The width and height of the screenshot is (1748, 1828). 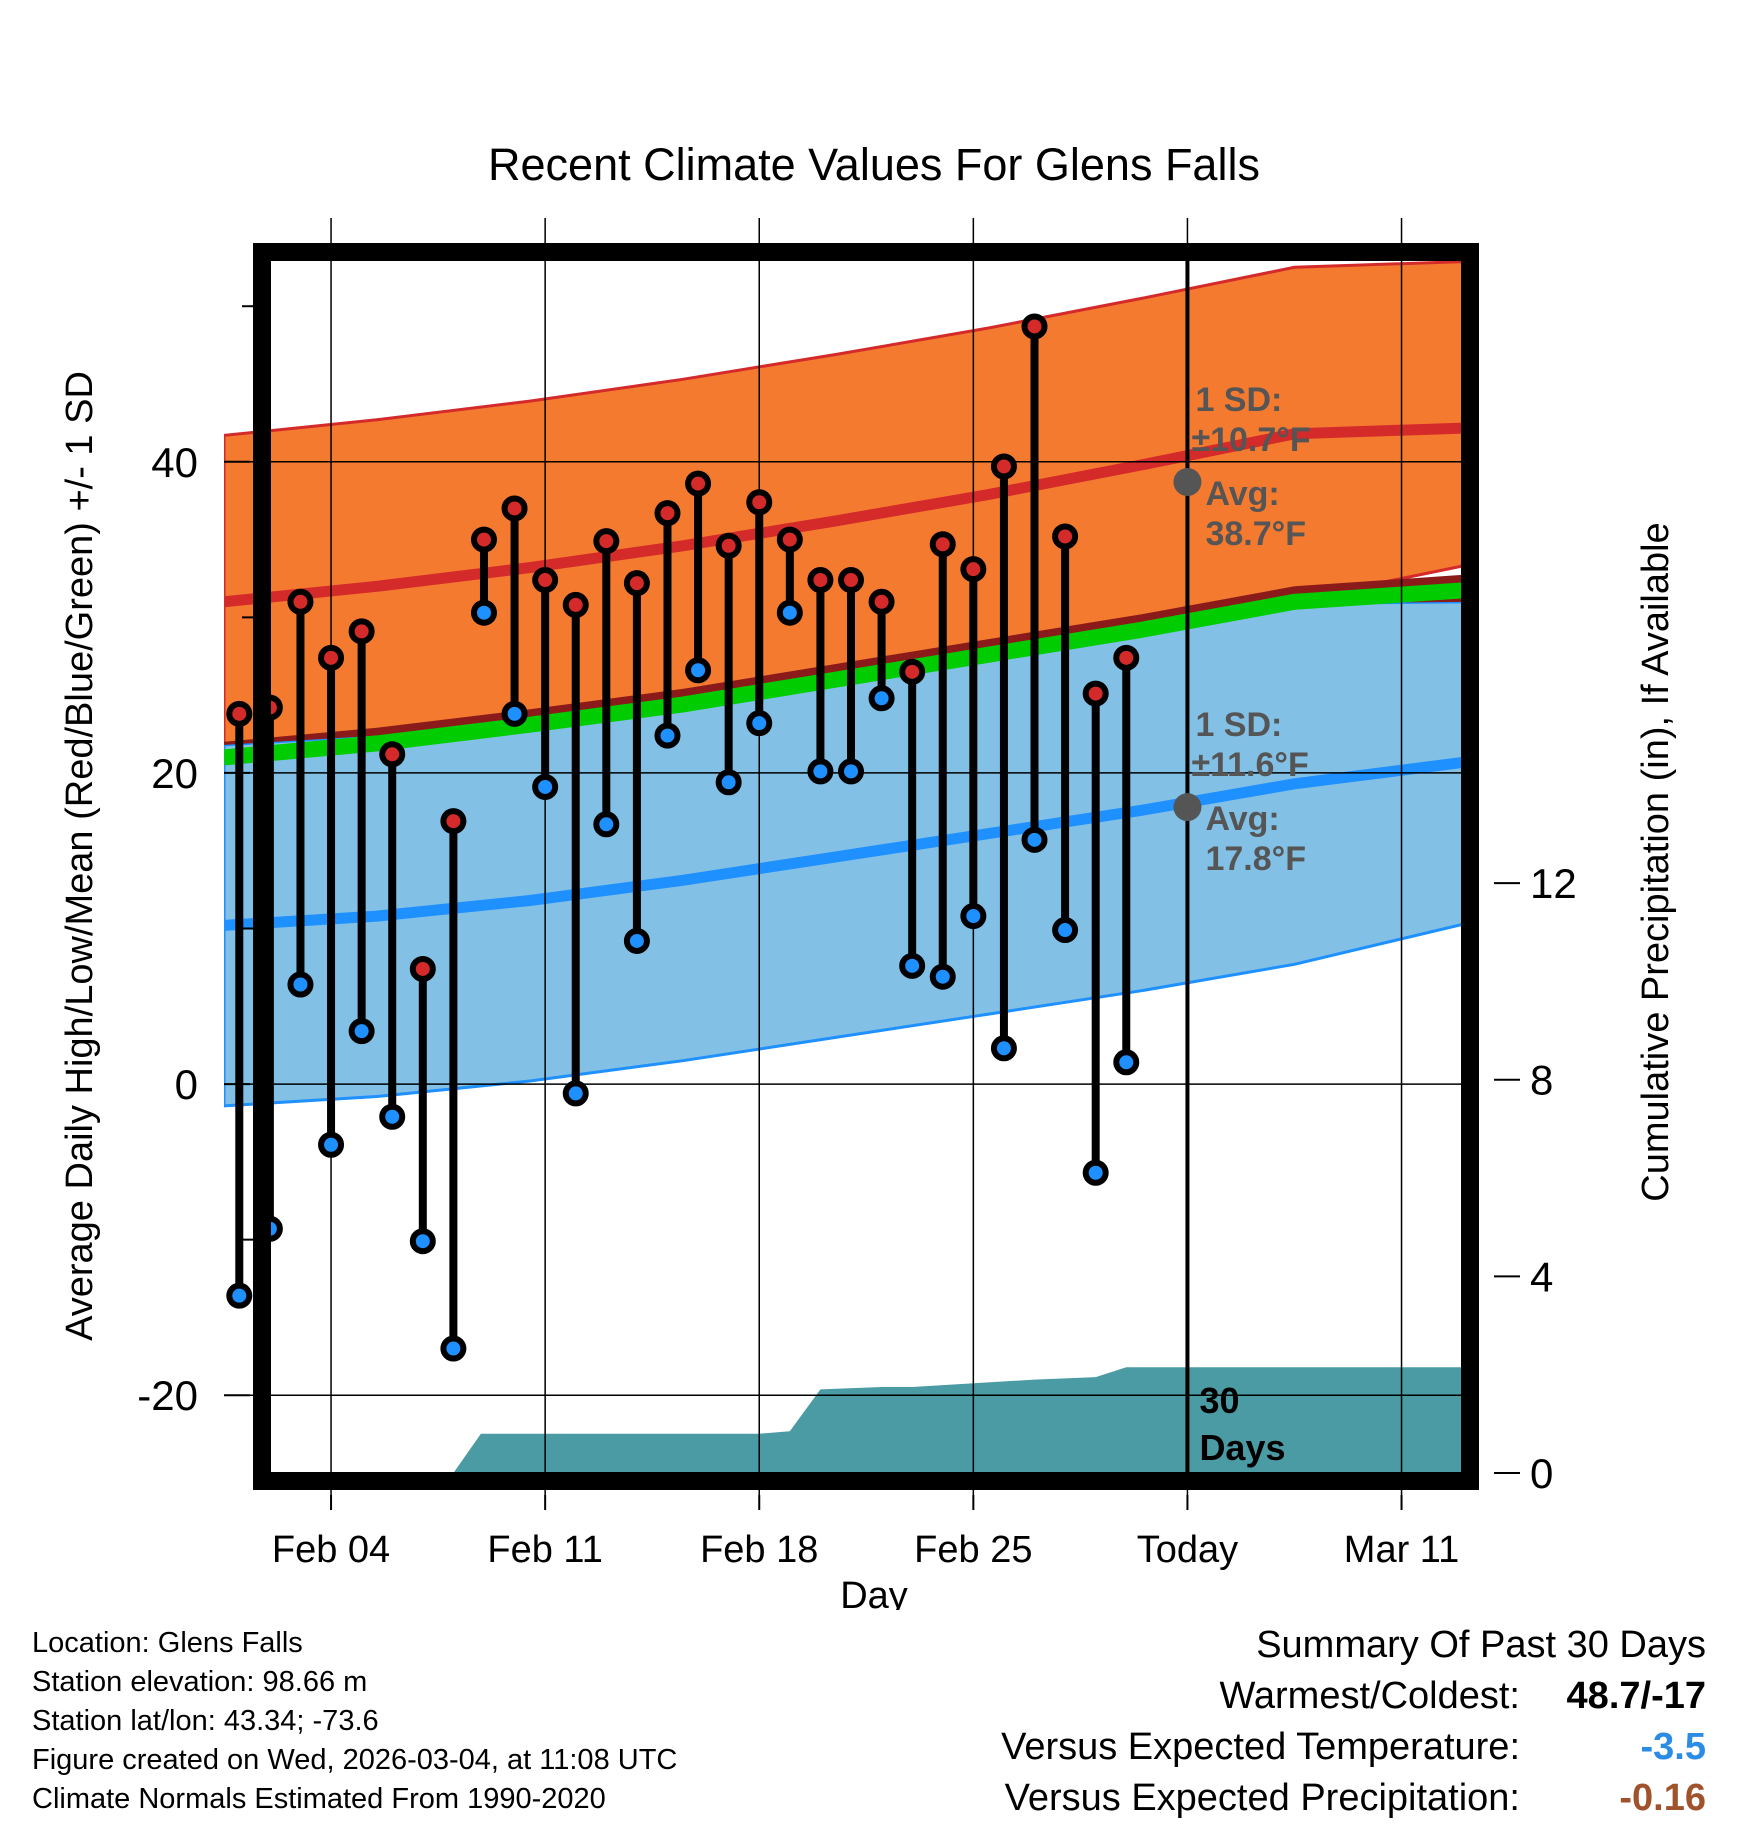 I want to click on band-overlap, so click(x=851, y=659).